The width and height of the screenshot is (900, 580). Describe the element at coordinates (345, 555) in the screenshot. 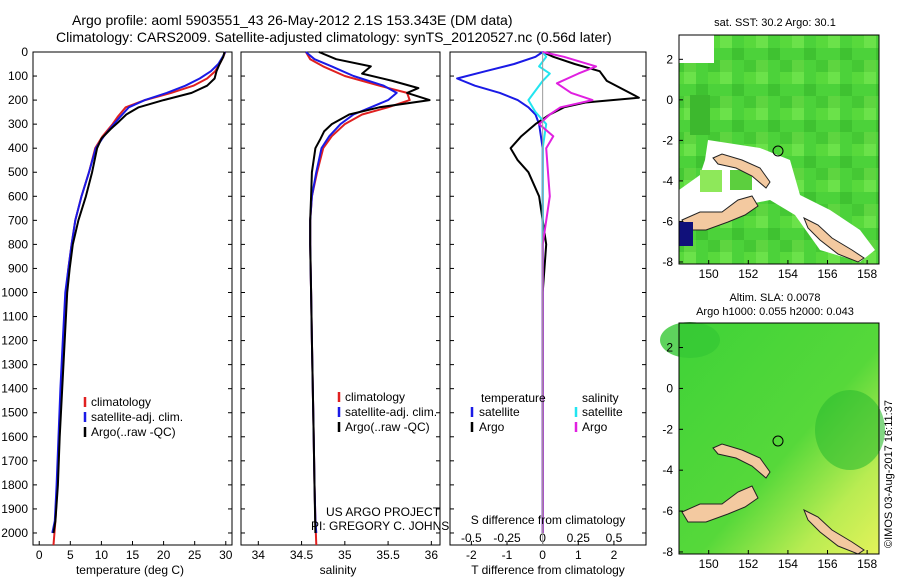

I see `x-tick-label: 35` at that location.